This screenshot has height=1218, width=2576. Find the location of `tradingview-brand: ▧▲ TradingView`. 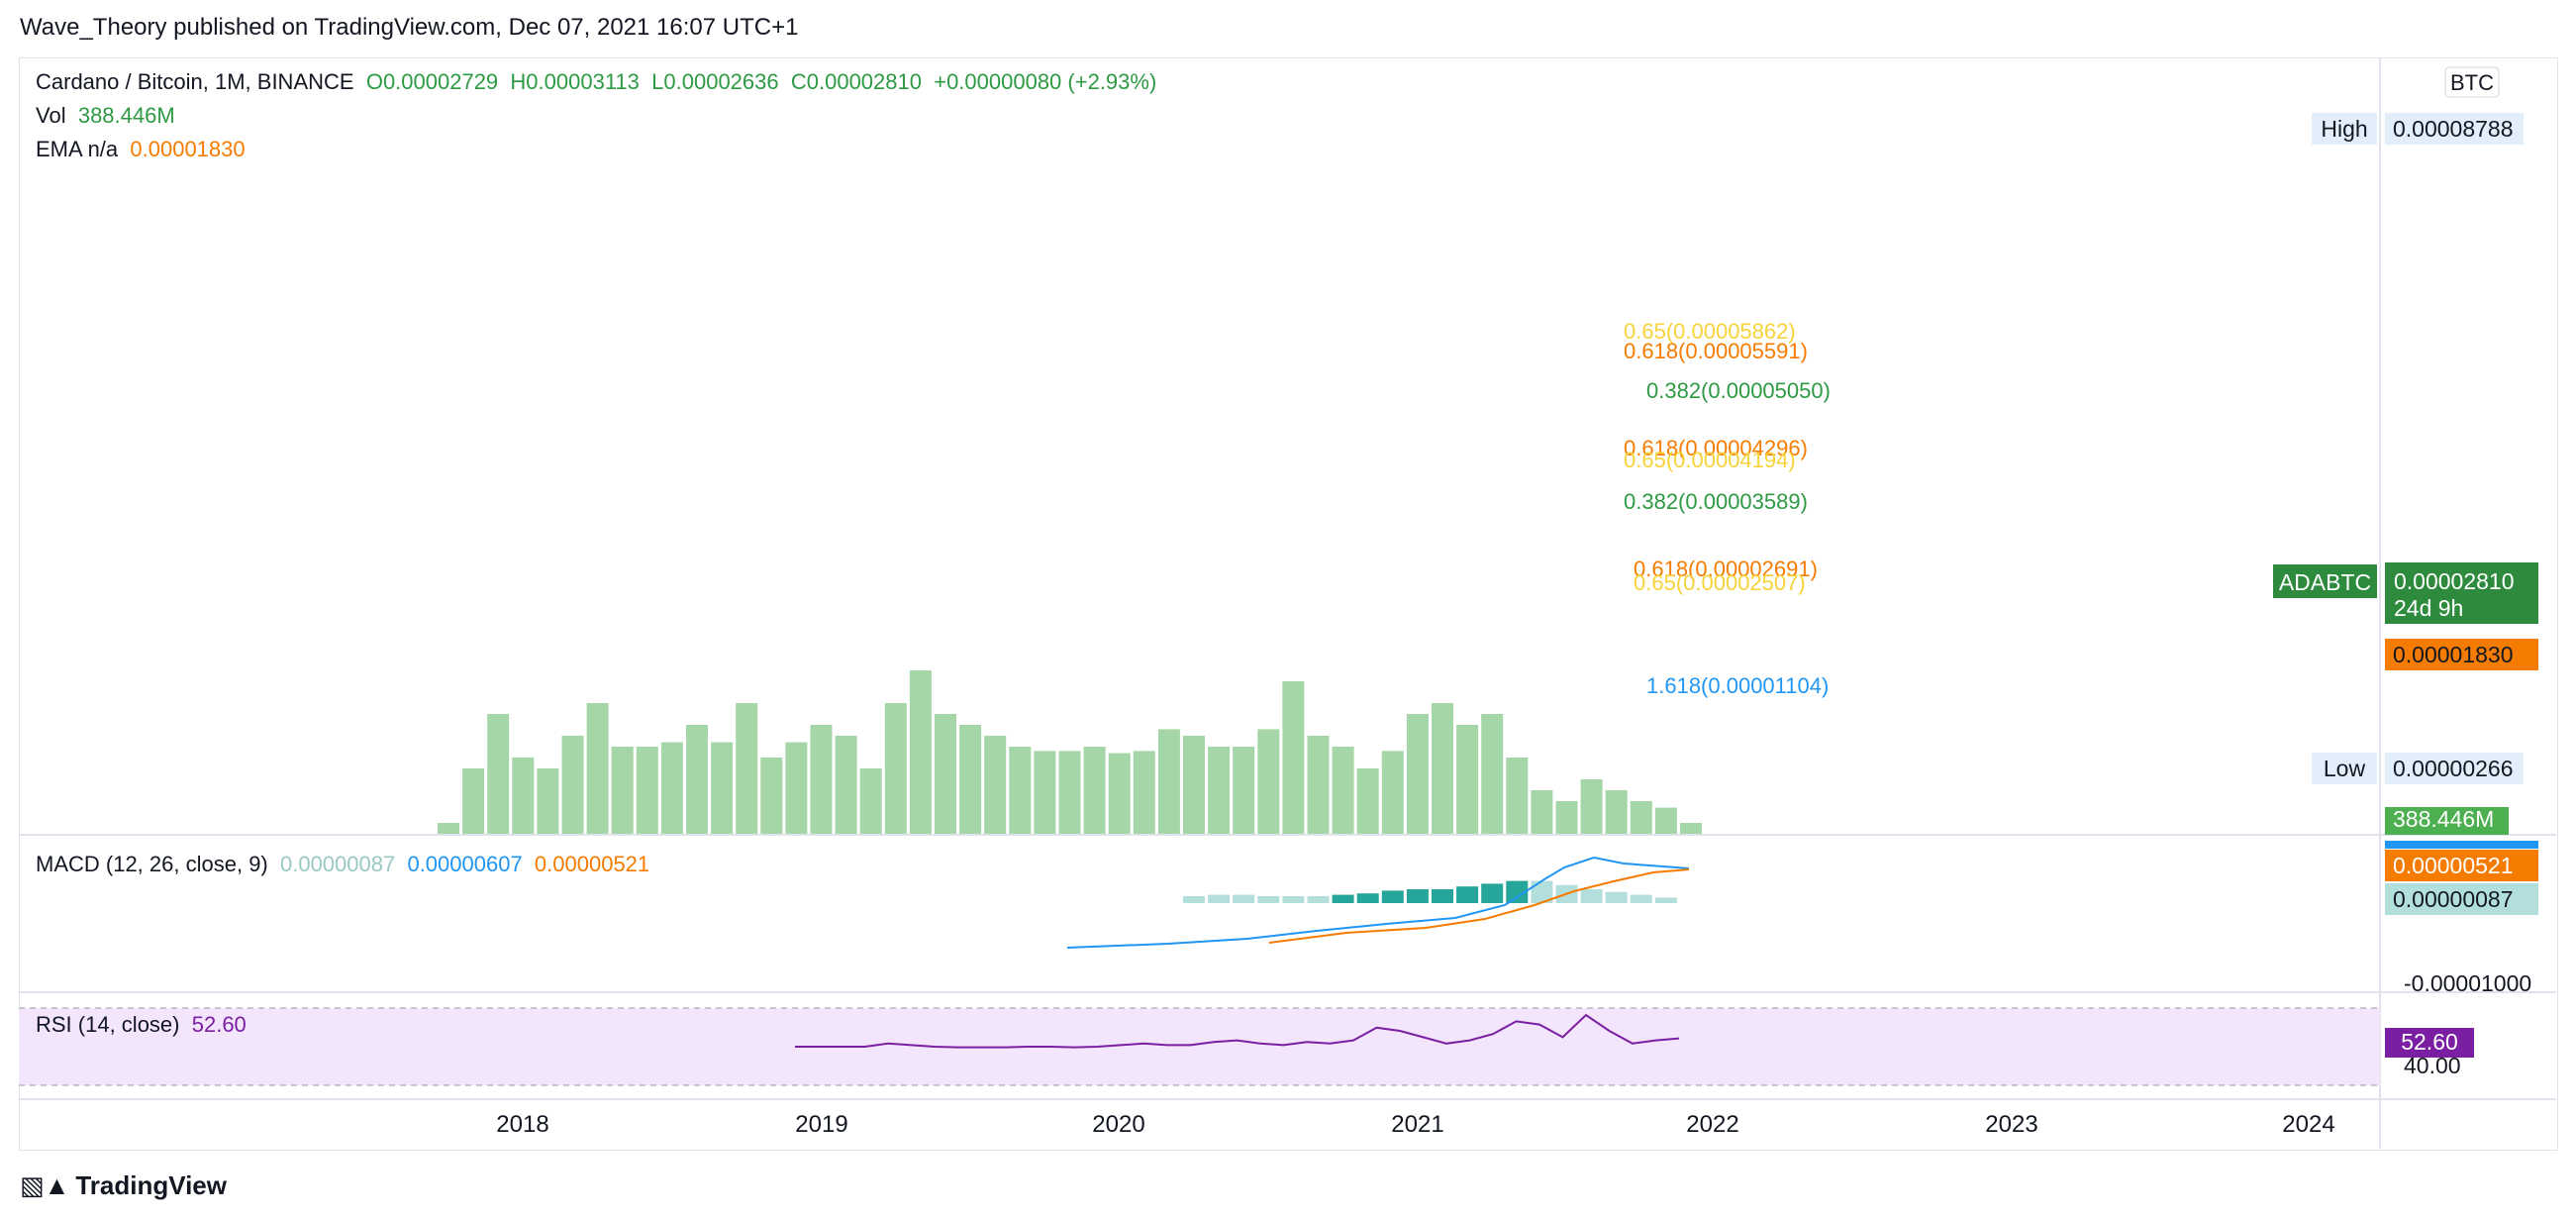

tradingview-brand: ▧▲ TradingView is located at coordinates (124, 1185).